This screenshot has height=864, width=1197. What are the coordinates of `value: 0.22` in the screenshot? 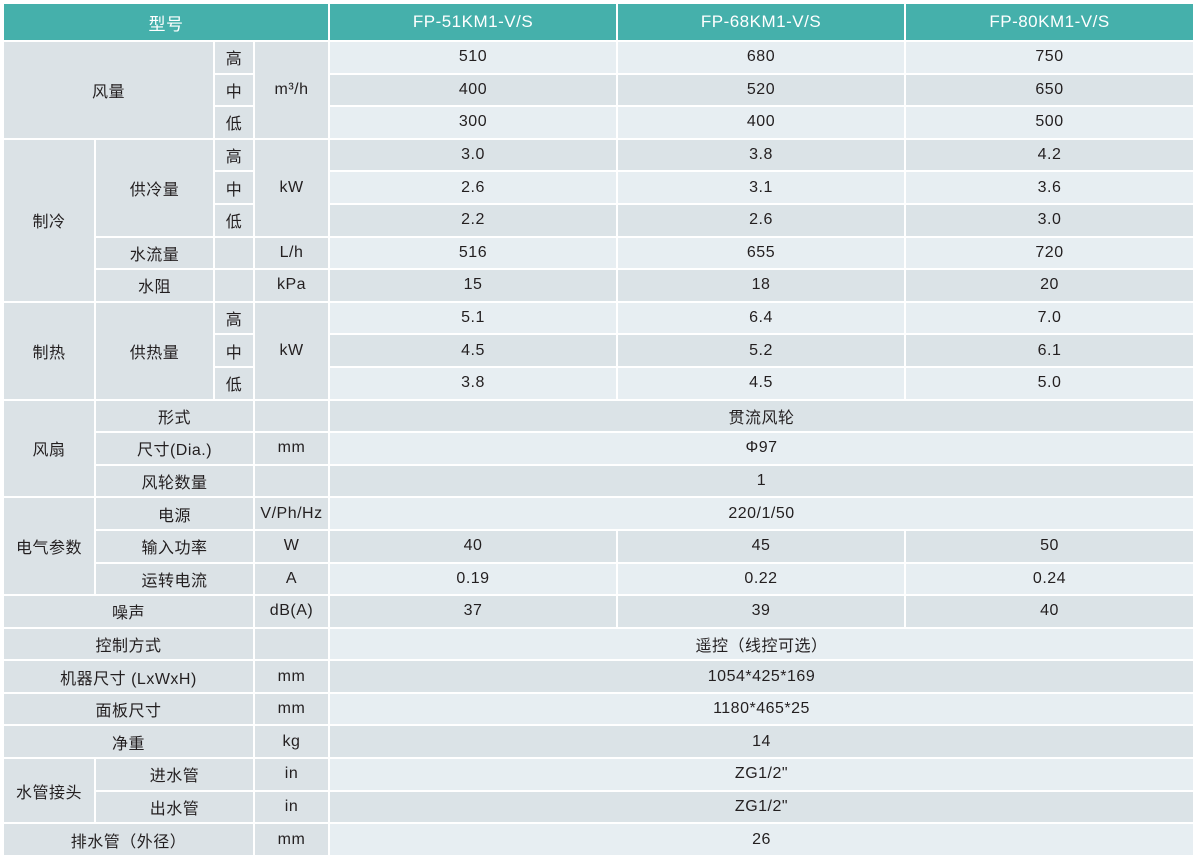 It's located at (761, 579).